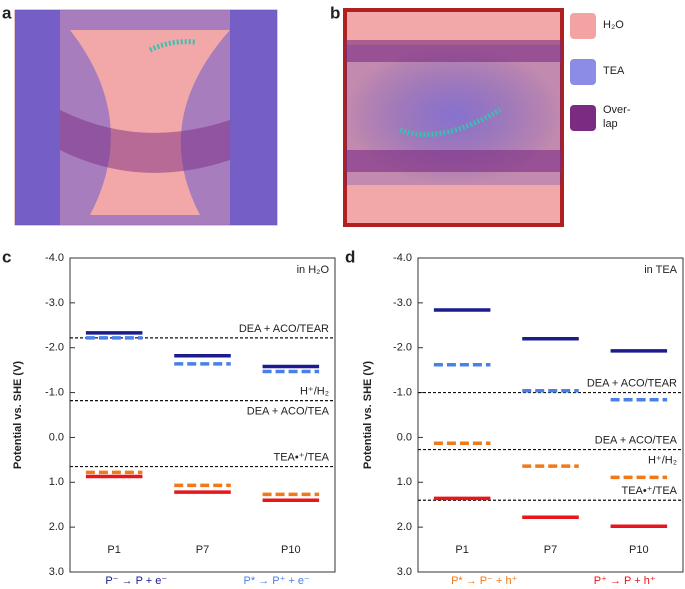 This screenshot has height=589, width=685. What do you see at coordinates (617, 110) in the screenshot?
I see `legend-label: Over-` at bounding box center [617, 110].